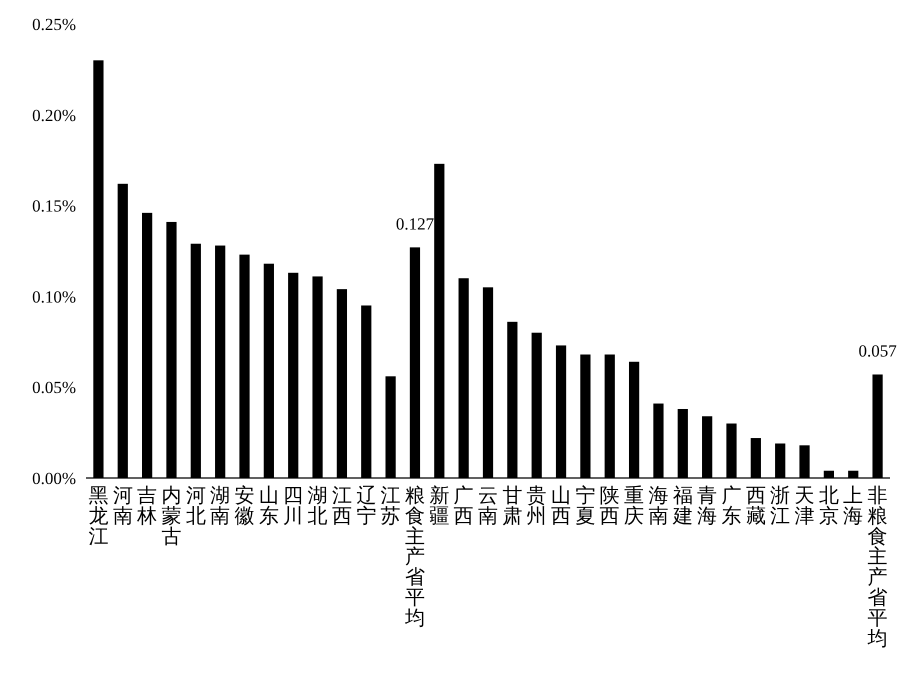 The height and width of the screenshot is (678, 902). Describe the element at coordinates (780, 505) in the screenshot. I see `x-tick-label: 浙江` at that location.